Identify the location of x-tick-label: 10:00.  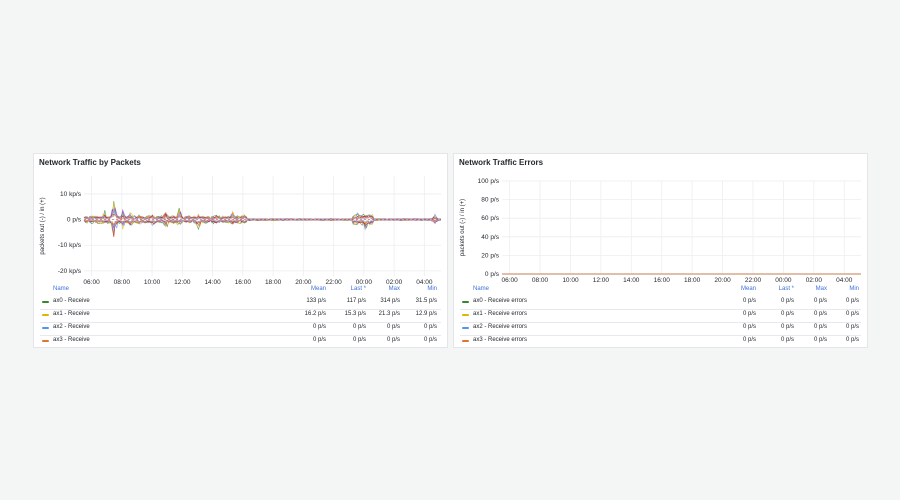
(152, 282).